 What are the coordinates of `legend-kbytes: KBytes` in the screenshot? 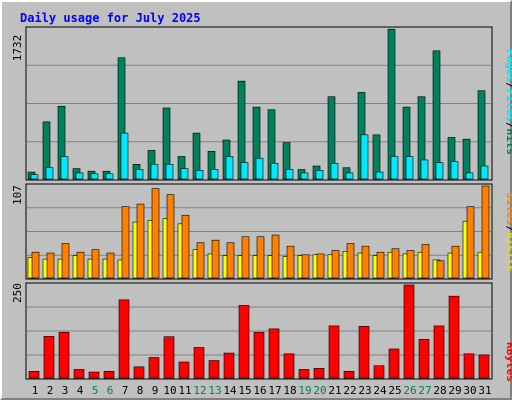 It's located at (508, 362).